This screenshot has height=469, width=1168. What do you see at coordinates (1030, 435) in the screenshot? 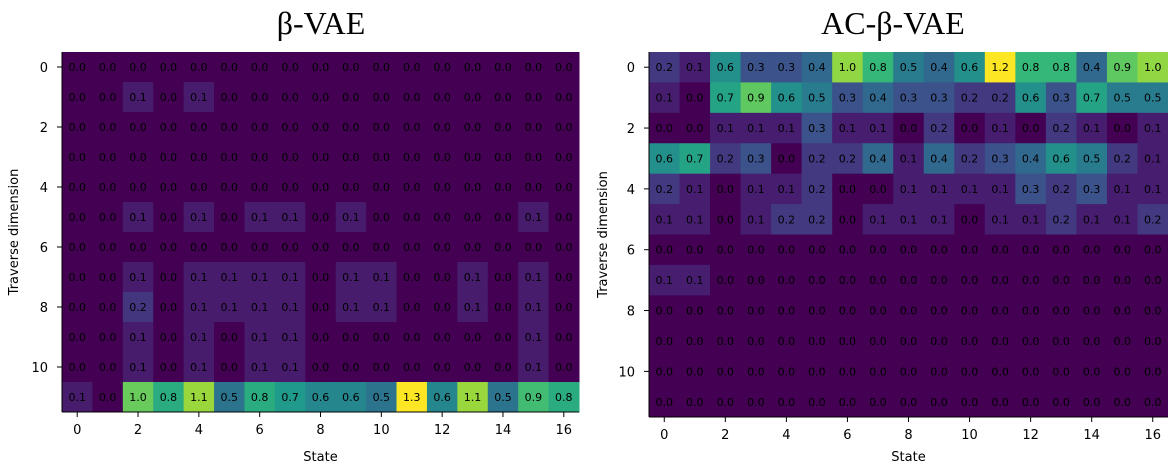
I see `x-tick-label: 12` at bounding box center [1030, 435].